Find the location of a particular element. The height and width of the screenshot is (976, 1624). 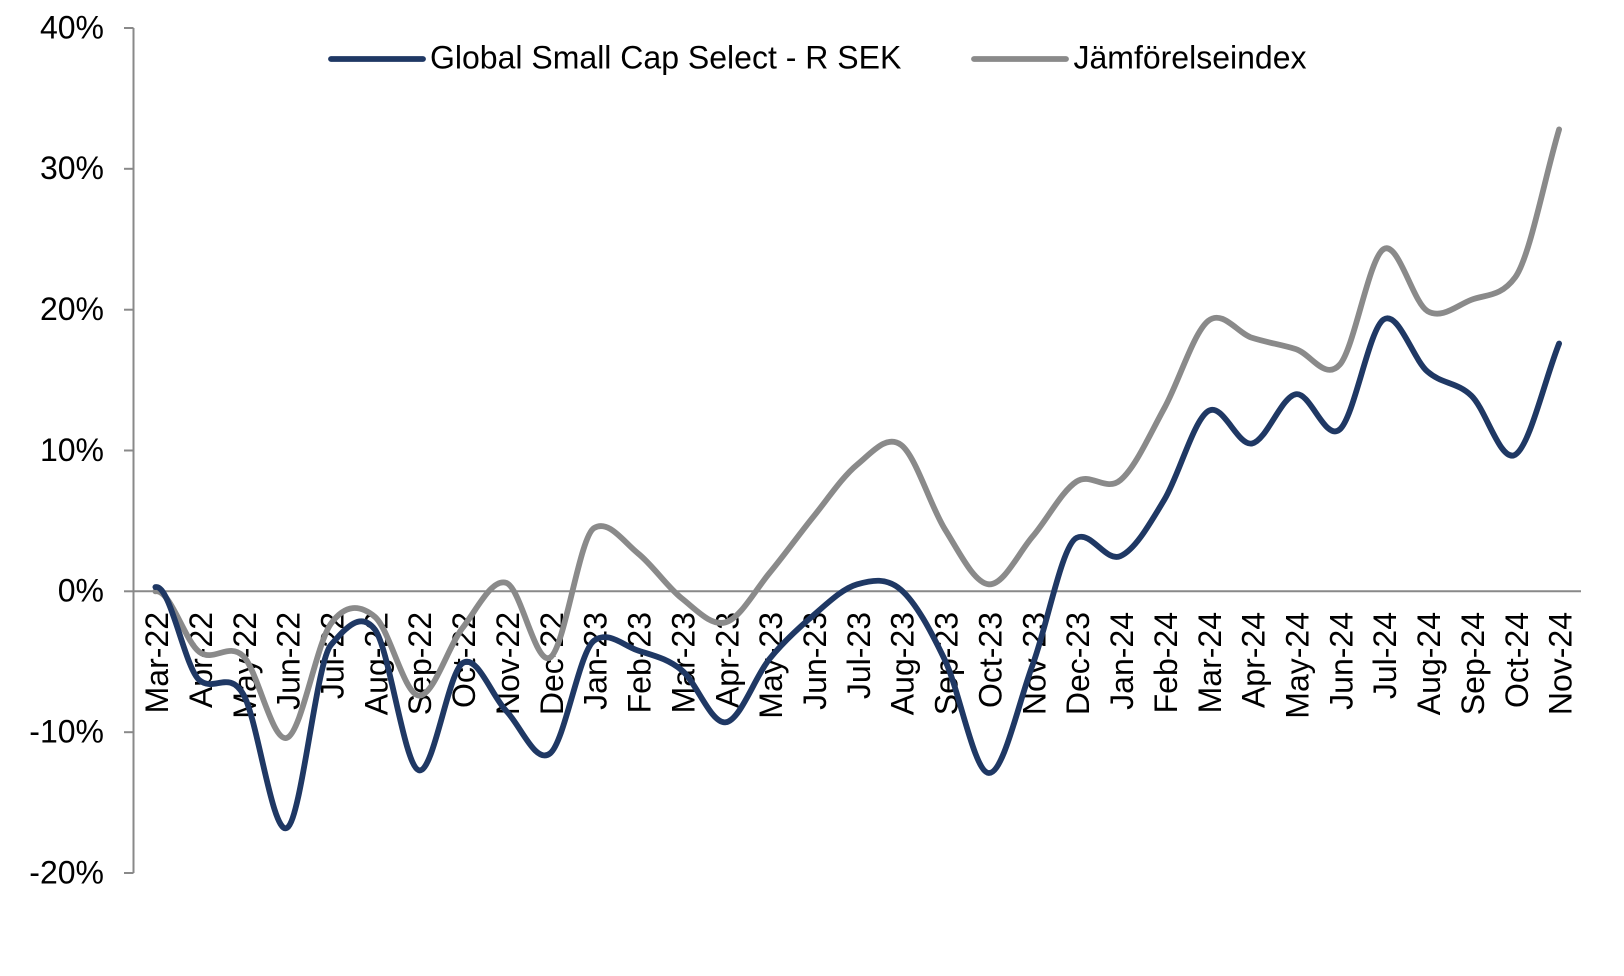

svg-text: Oct-24 is located at coordinates (1517, 660).